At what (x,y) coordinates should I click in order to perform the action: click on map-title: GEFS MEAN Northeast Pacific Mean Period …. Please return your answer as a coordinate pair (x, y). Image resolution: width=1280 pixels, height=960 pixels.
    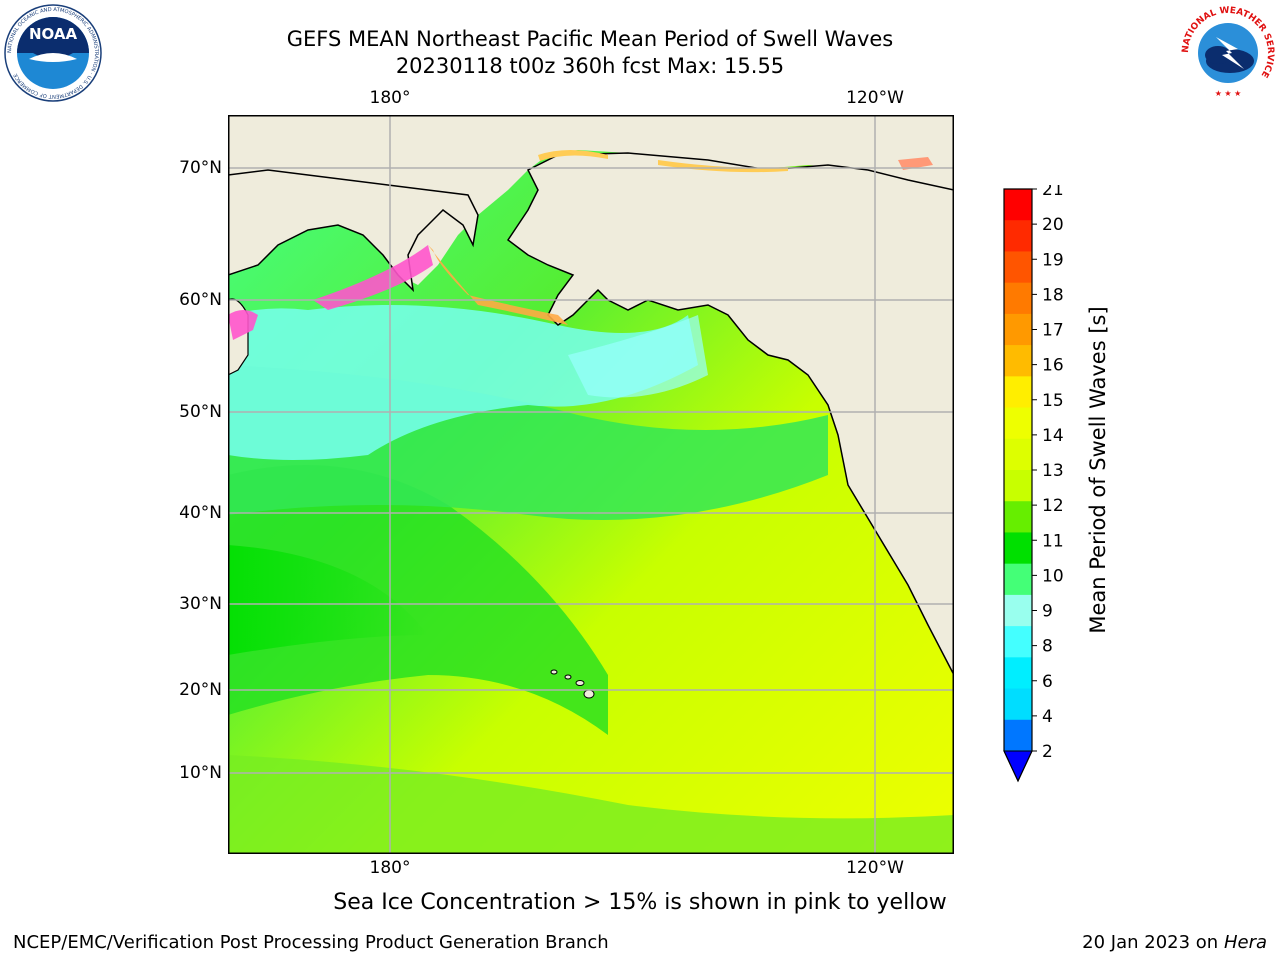
    Looking at the image, I should click on (590, 39).